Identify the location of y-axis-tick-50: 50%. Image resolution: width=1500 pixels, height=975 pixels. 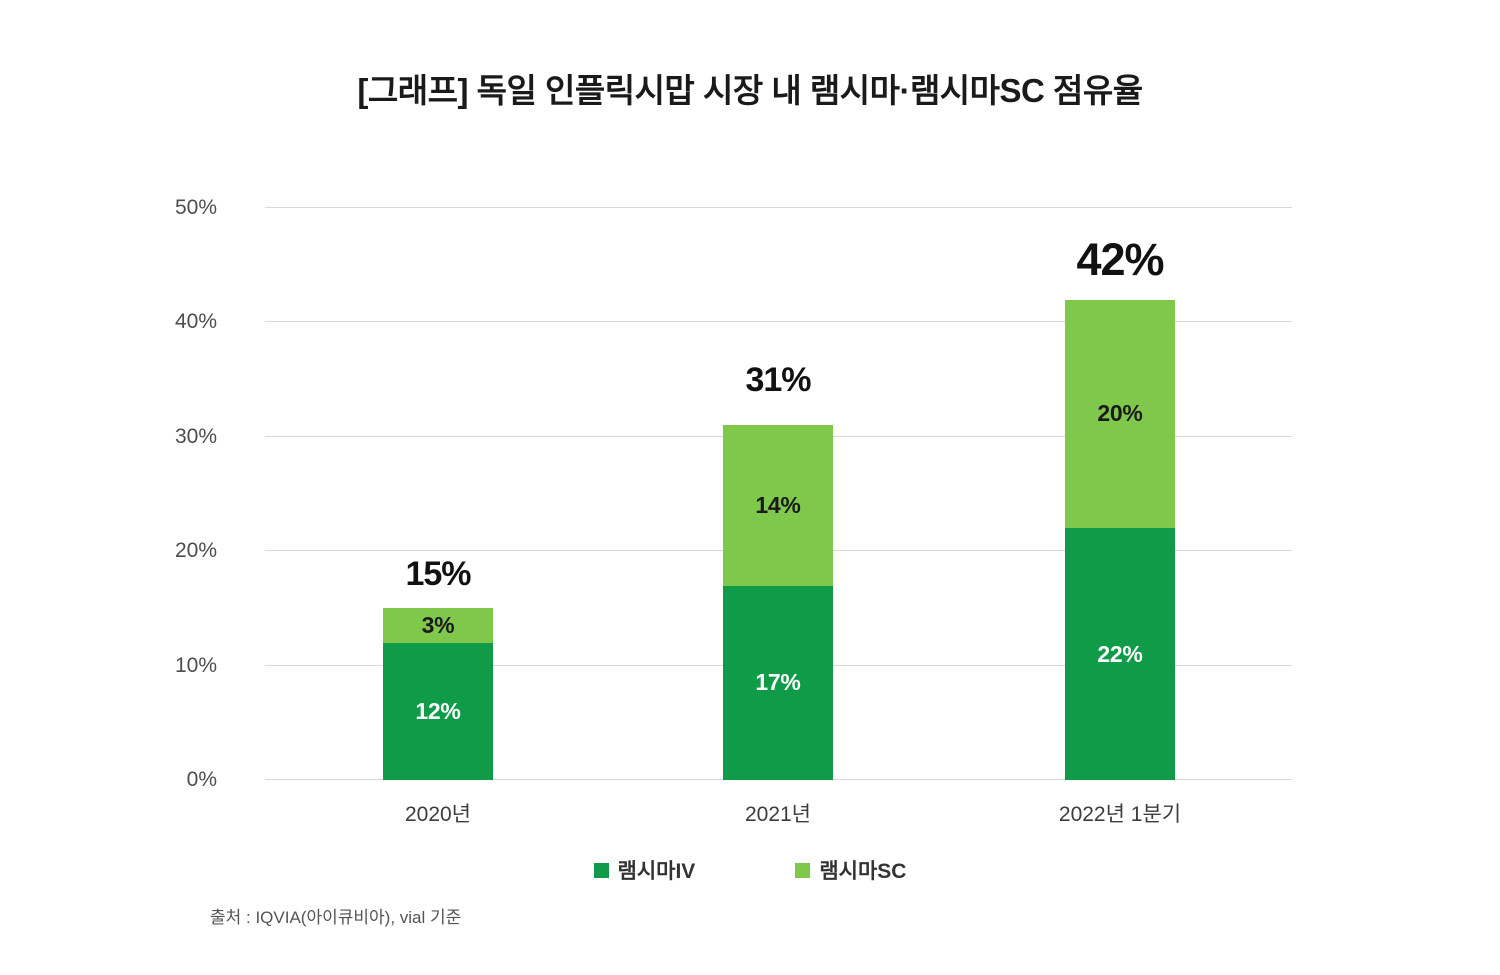
(195, 207).